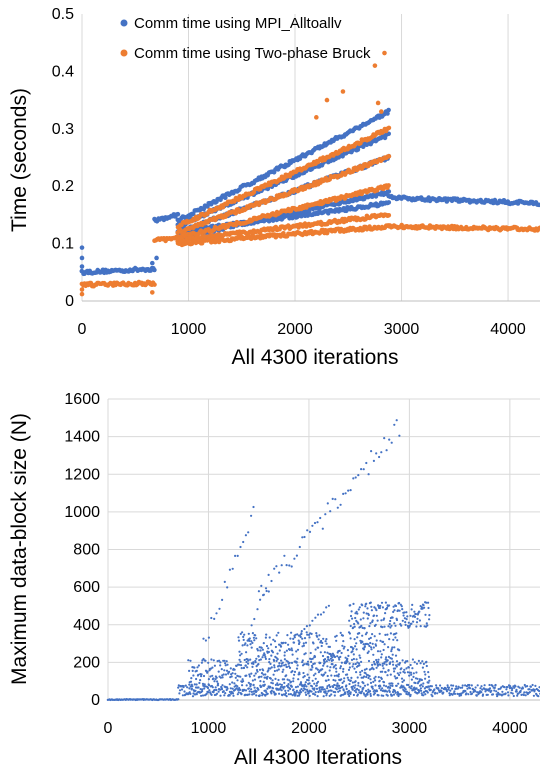  Describe the element at coordinates (82, 512) in the screenshot. I see `y-tick-label: 1000` at that location.